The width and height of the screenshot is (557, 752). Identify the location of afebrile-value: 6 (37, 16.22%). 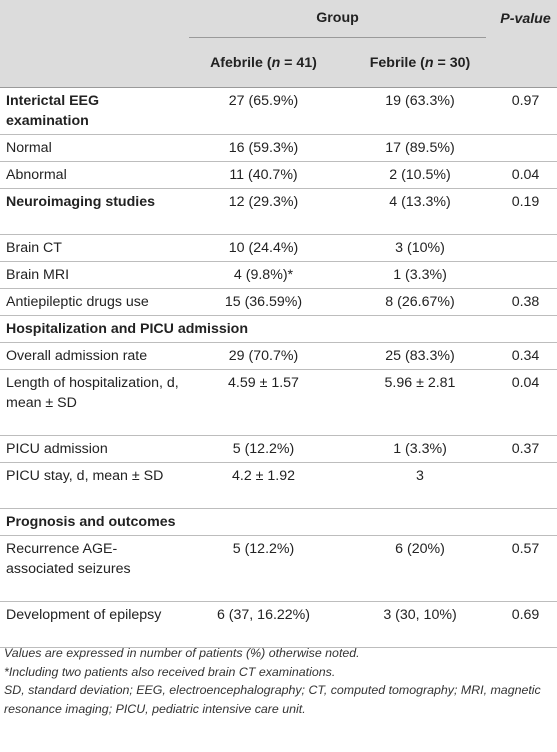
(263, 615).